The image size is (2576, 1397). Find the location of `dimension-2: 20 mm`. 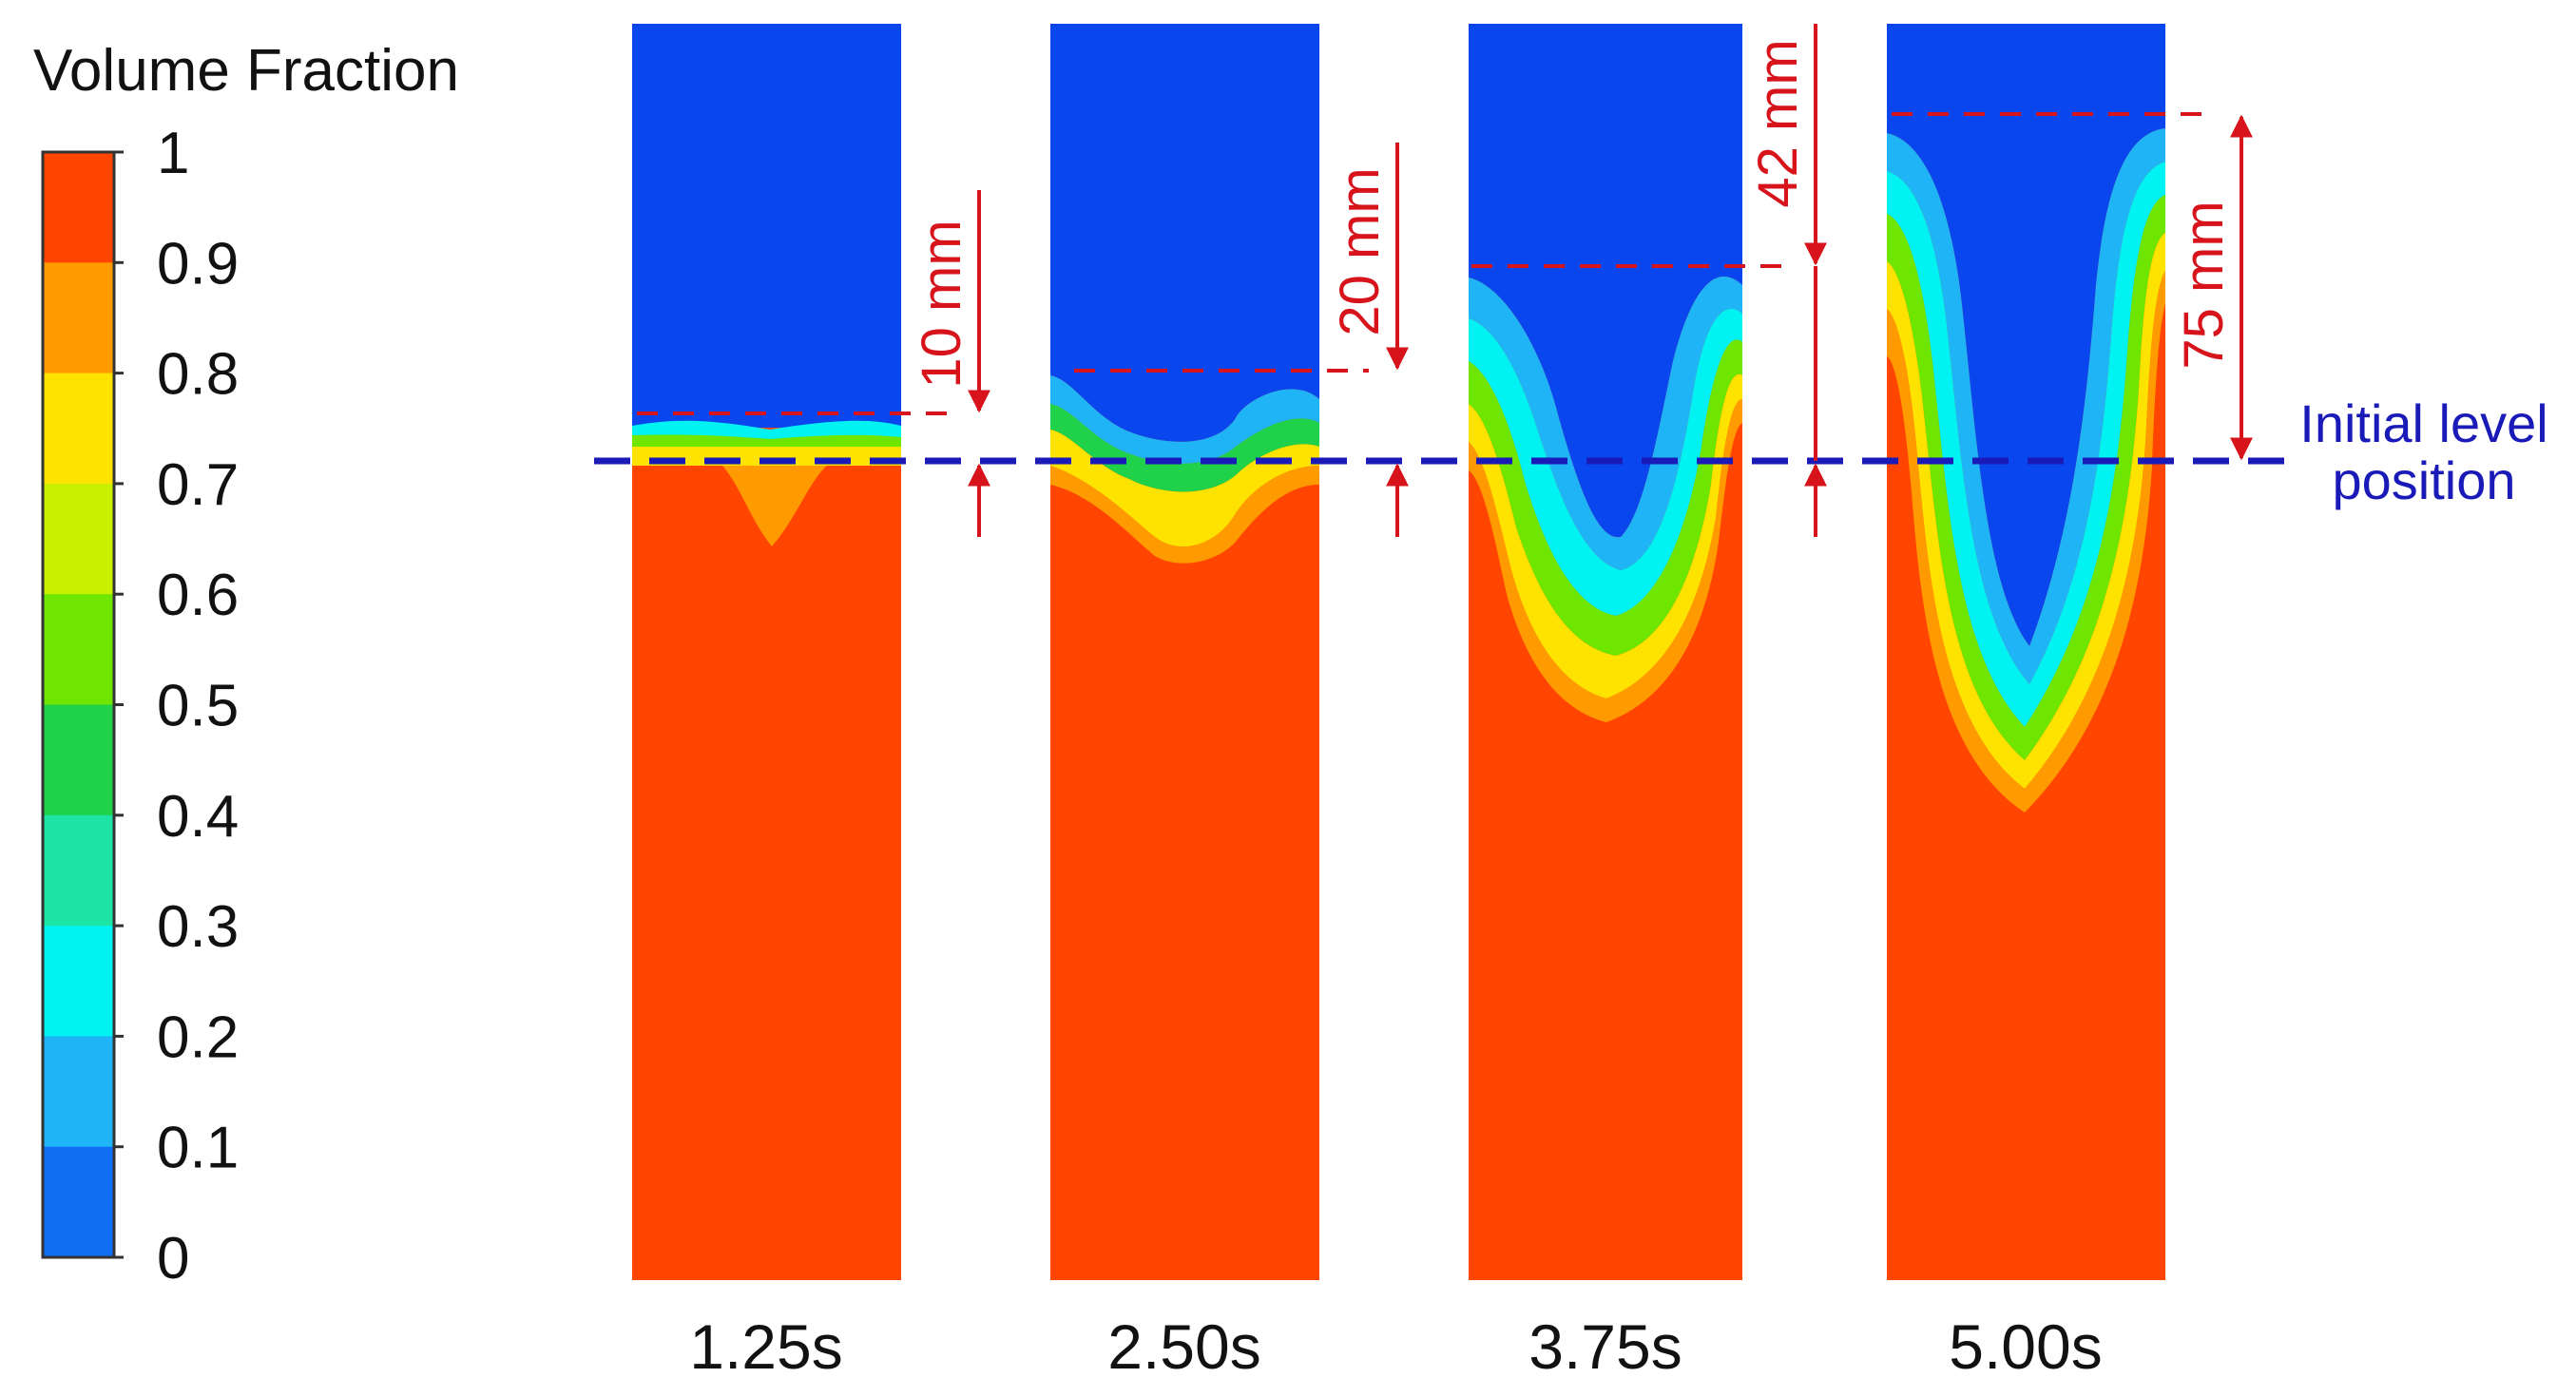

dimension-2: 20 mm is located at coordinates (1241, 340).